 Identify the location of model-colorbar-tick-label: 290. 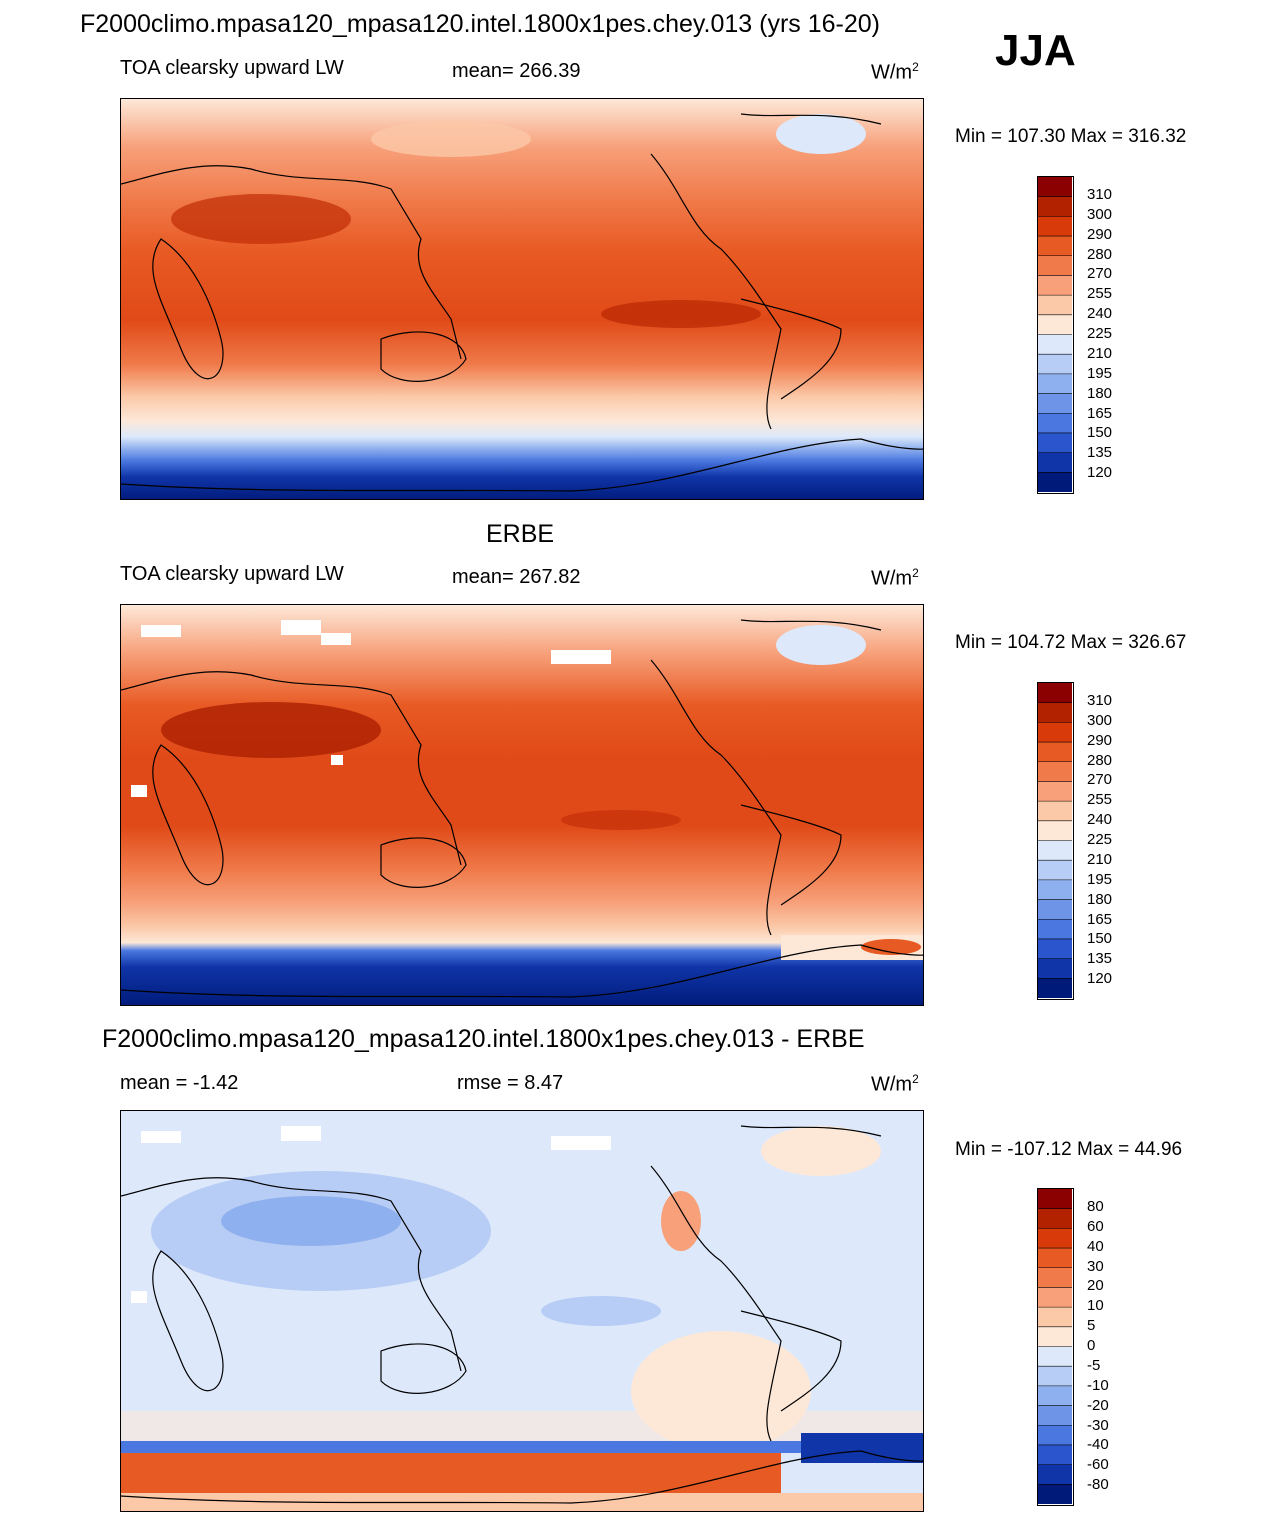
(1100, 234).